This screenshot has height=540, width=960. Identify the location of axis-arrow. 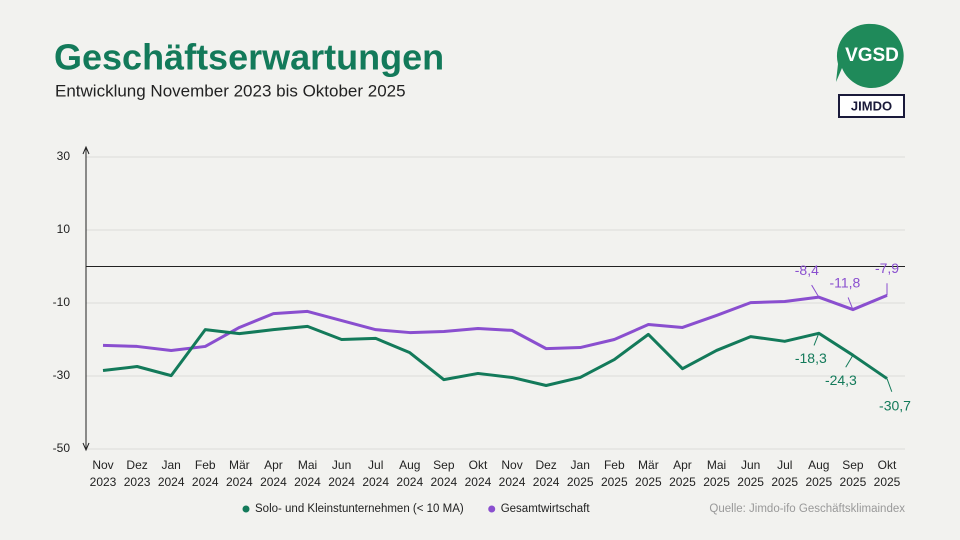
(86, 298).